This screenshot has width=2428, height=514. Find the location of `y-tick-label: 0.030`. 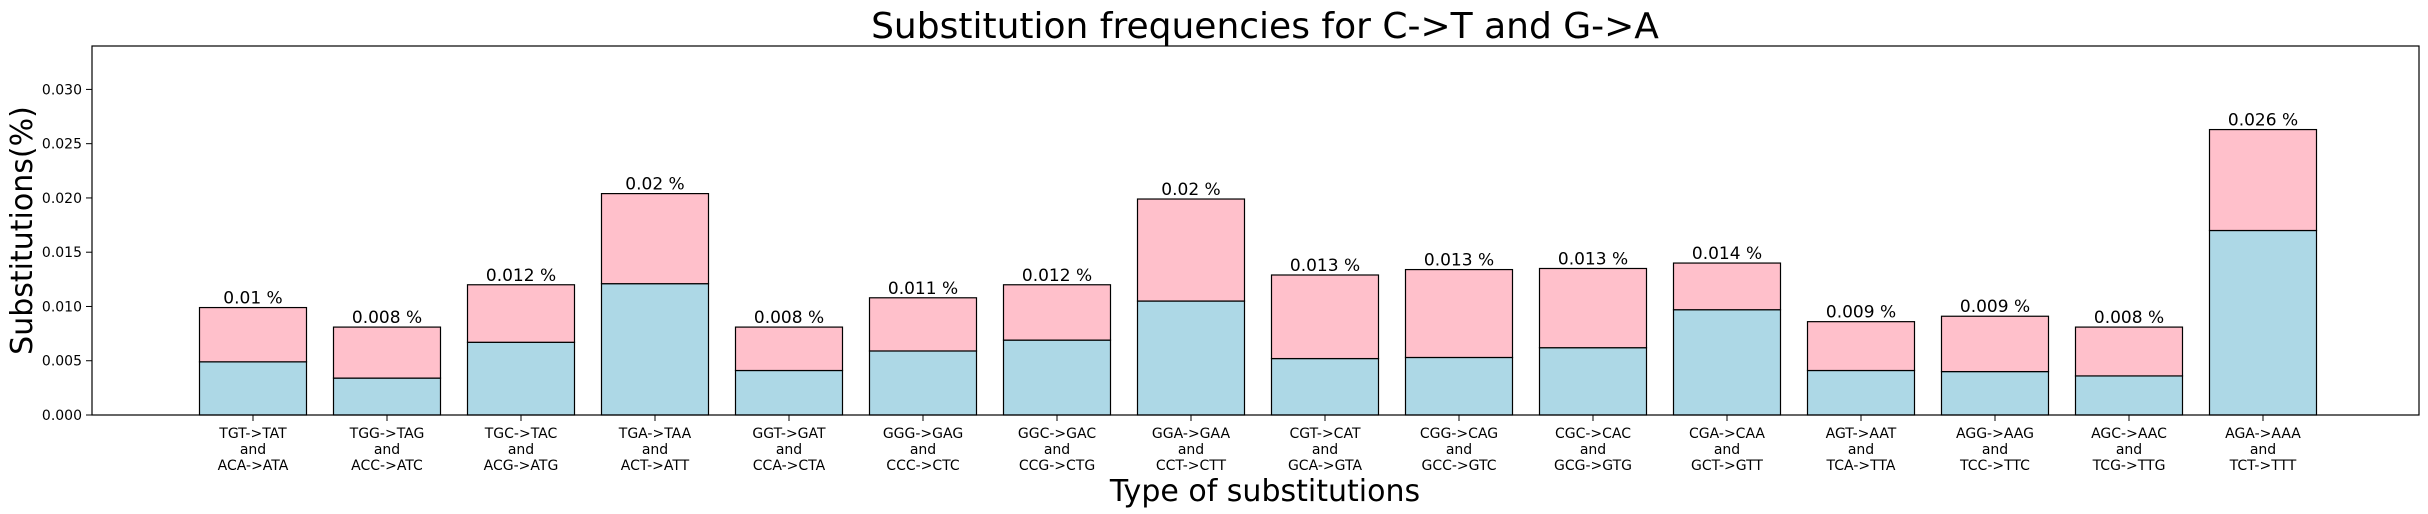

y-tick-label: 0.030 is located at coordinates (62, 90).